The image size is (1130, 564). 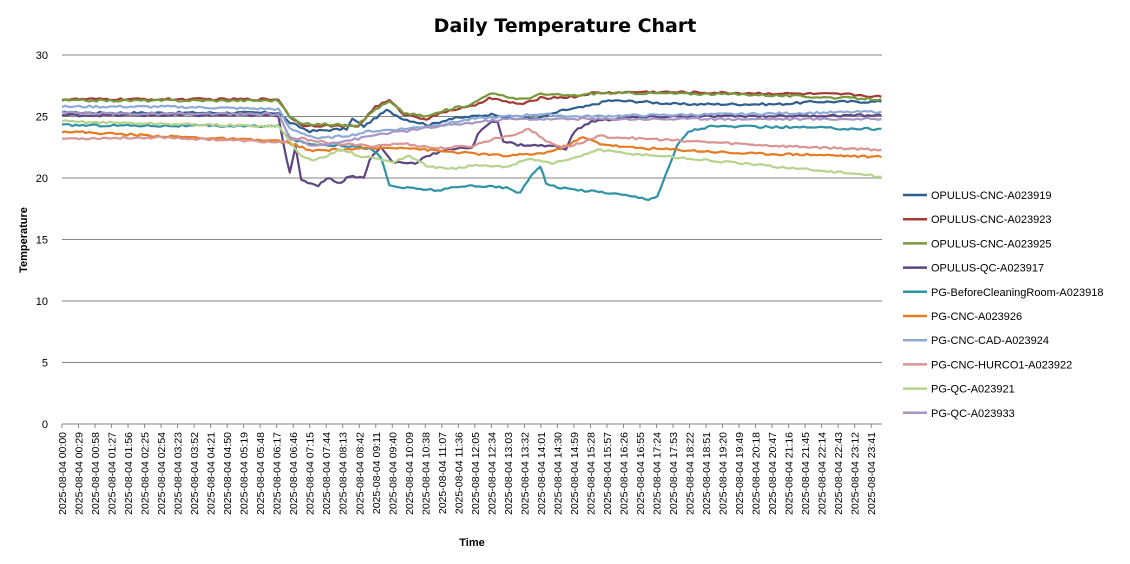 I want to click on y-tick-label: 10, so click(x=42, y=302).